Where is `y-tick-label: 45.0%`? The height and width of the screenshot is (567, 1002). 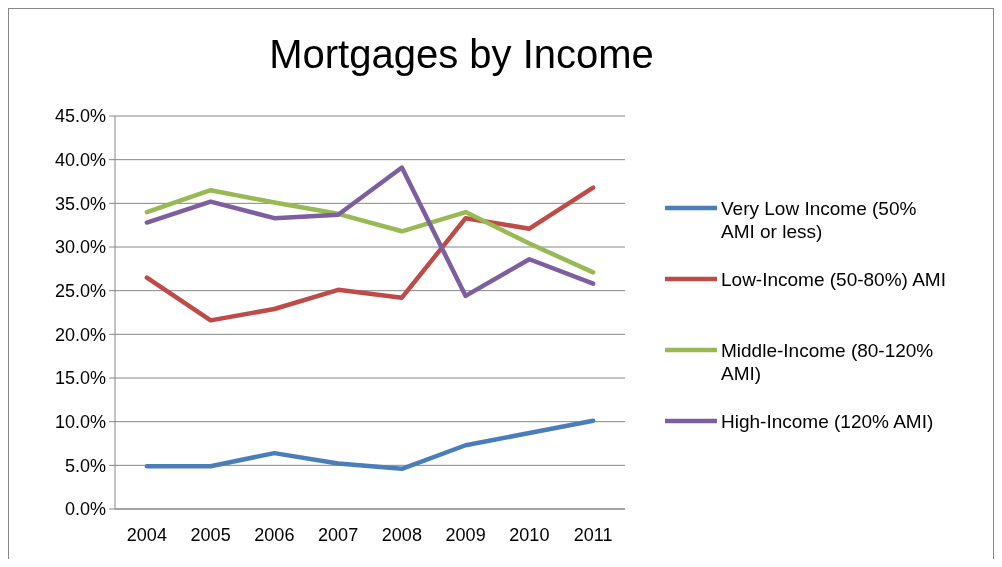 y-tick-label: 45.0% is located at coordinates (80, 116).